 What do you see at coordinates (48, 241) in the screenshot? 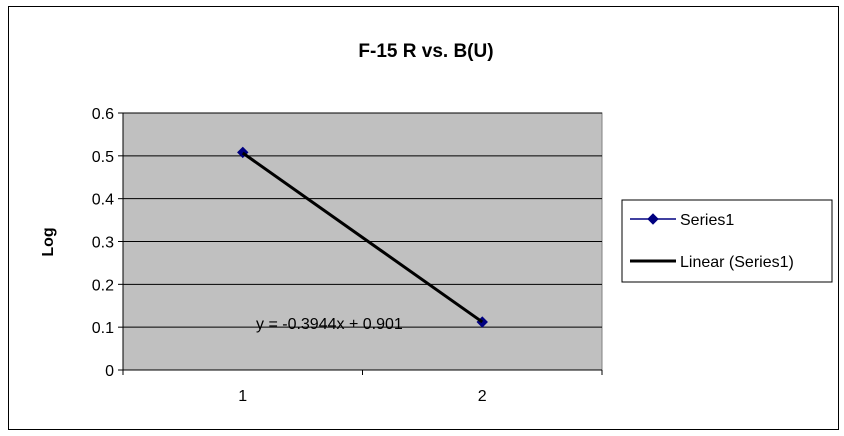
I see `y-axis-title: Log` at bounding box center [48, 241].